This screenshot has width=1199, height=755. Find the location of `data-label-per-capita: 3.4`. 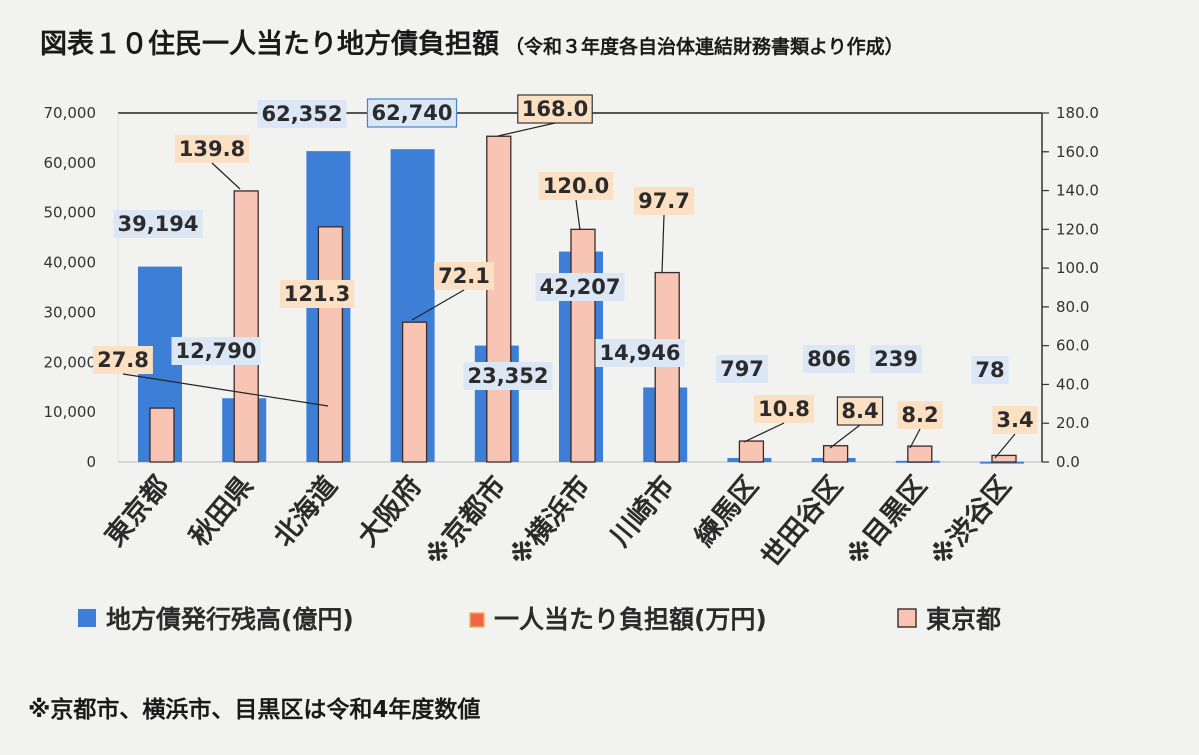

data-label-per-capita: 3.4 is located at coordinates (1014, 420).